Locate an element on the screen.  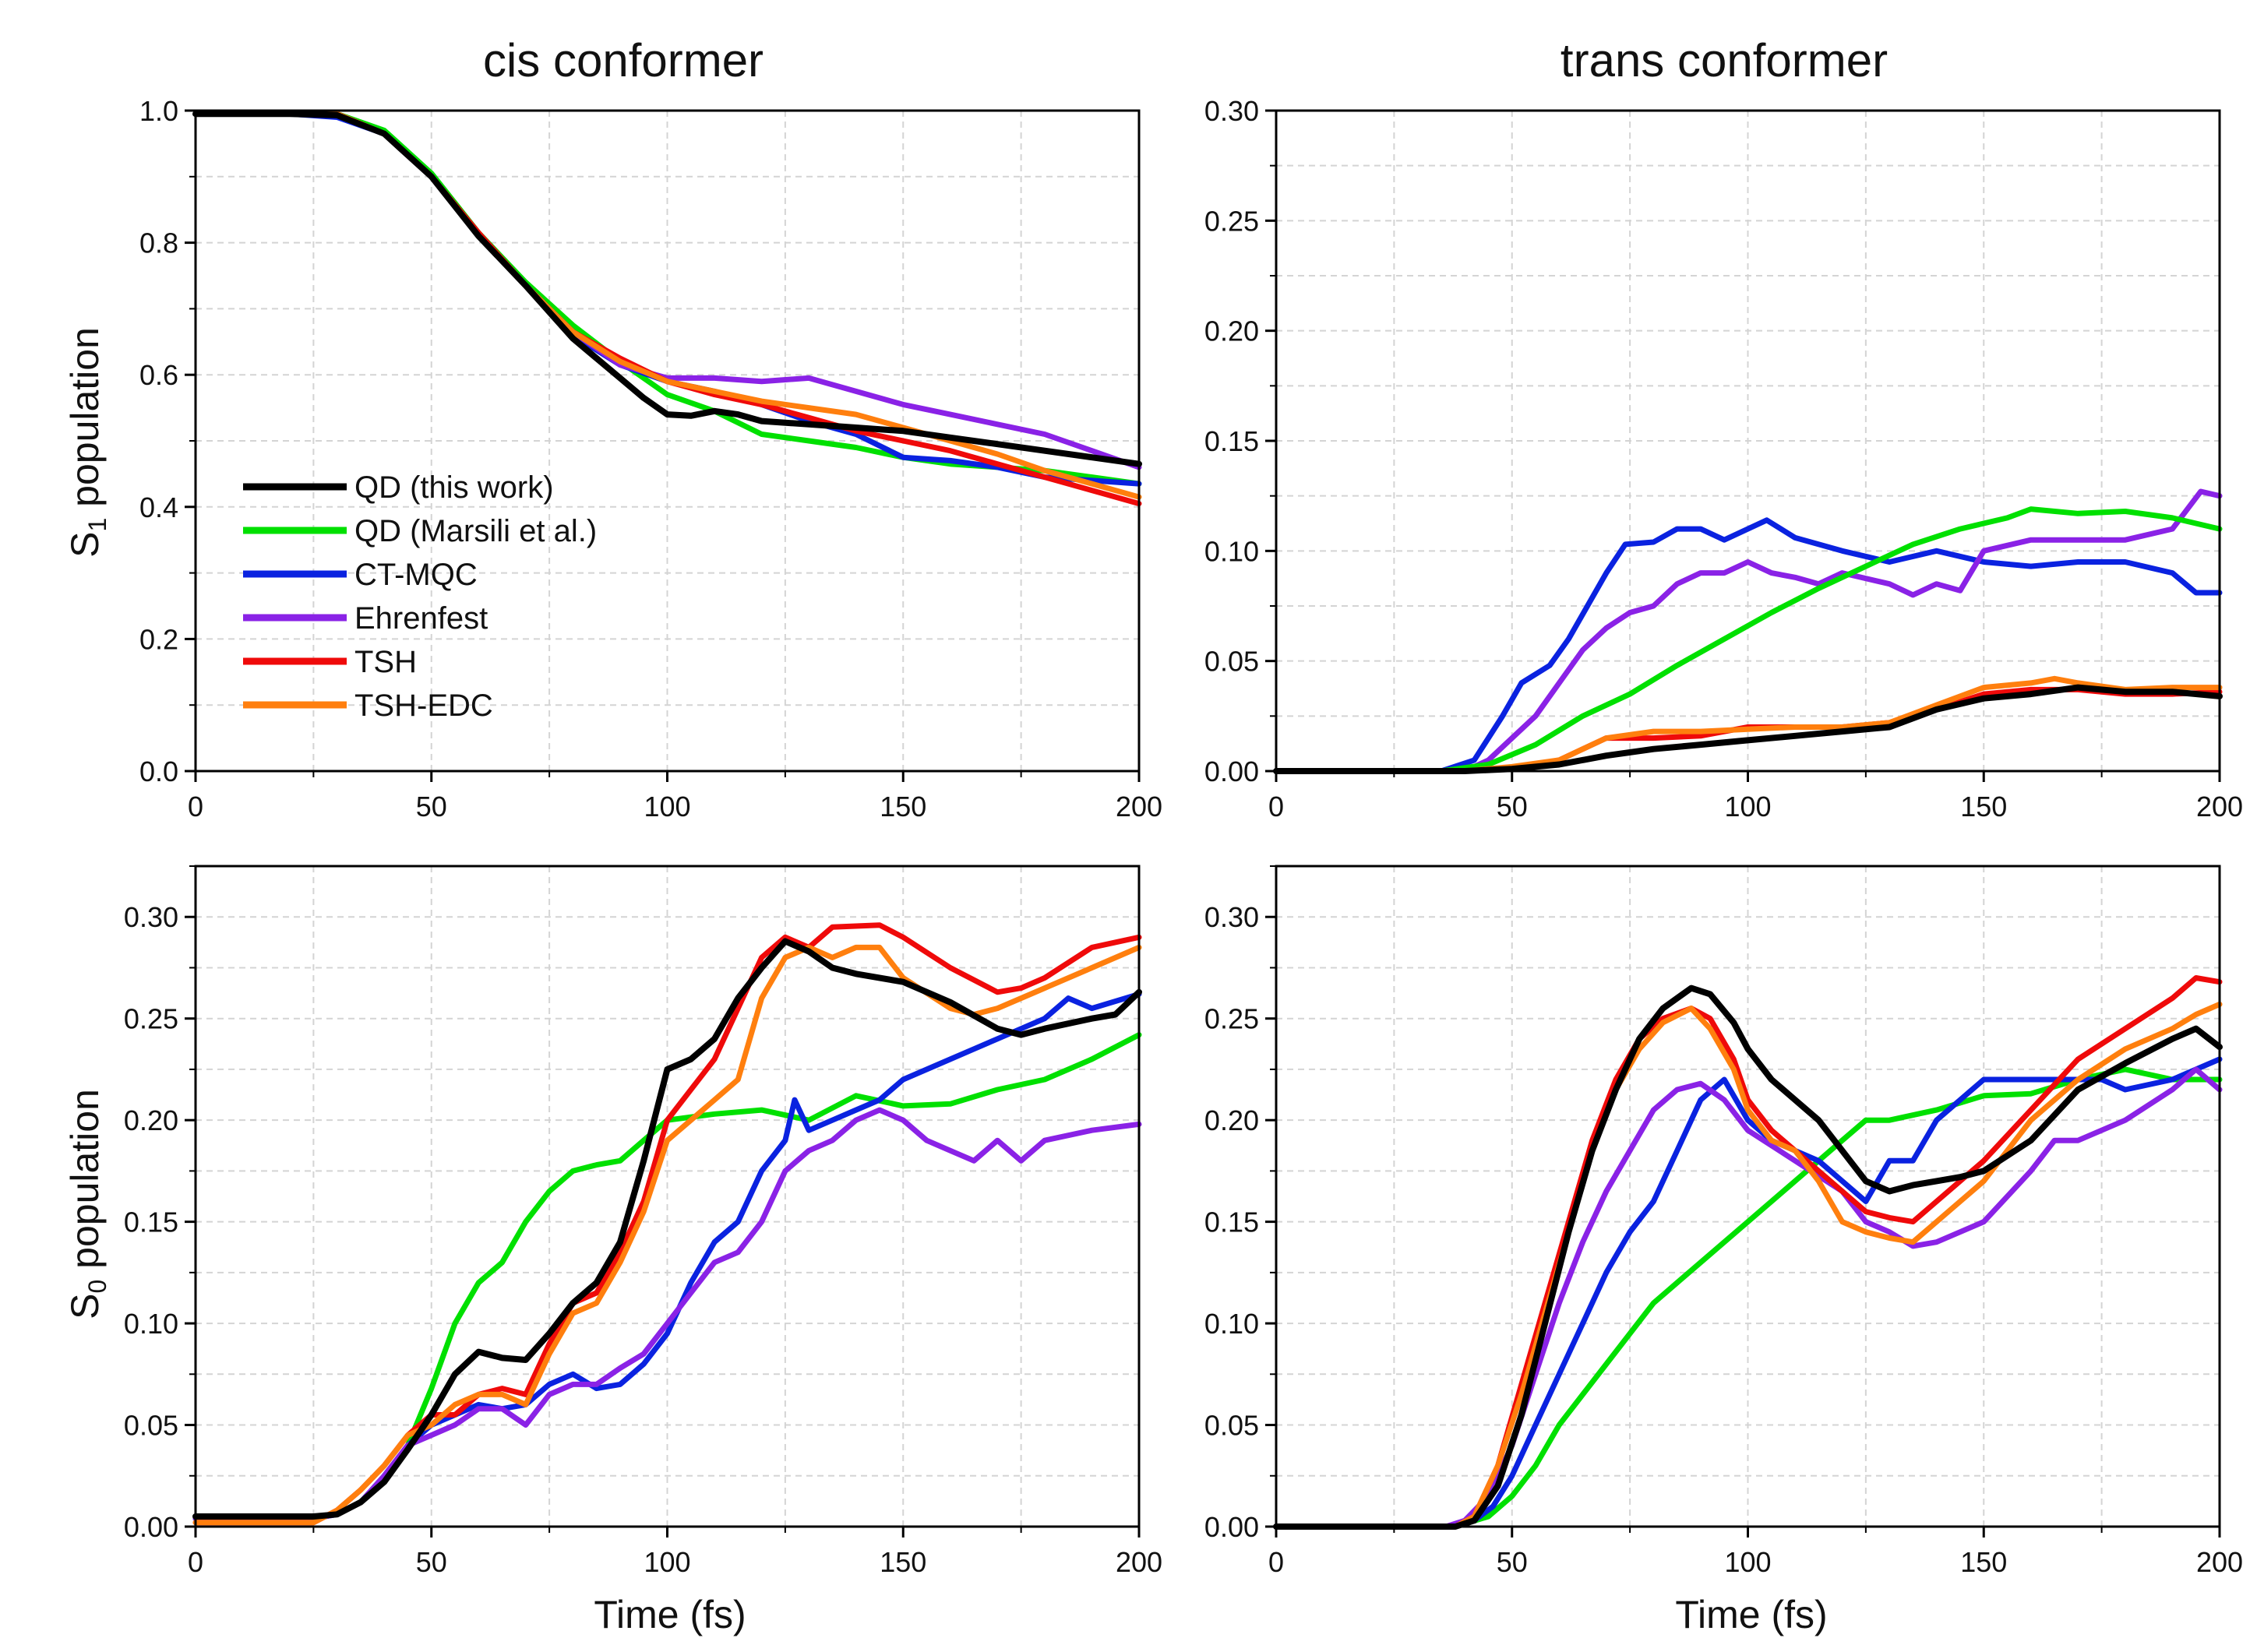
series-line-ct_mqc is located at coordinates (1748, 645).